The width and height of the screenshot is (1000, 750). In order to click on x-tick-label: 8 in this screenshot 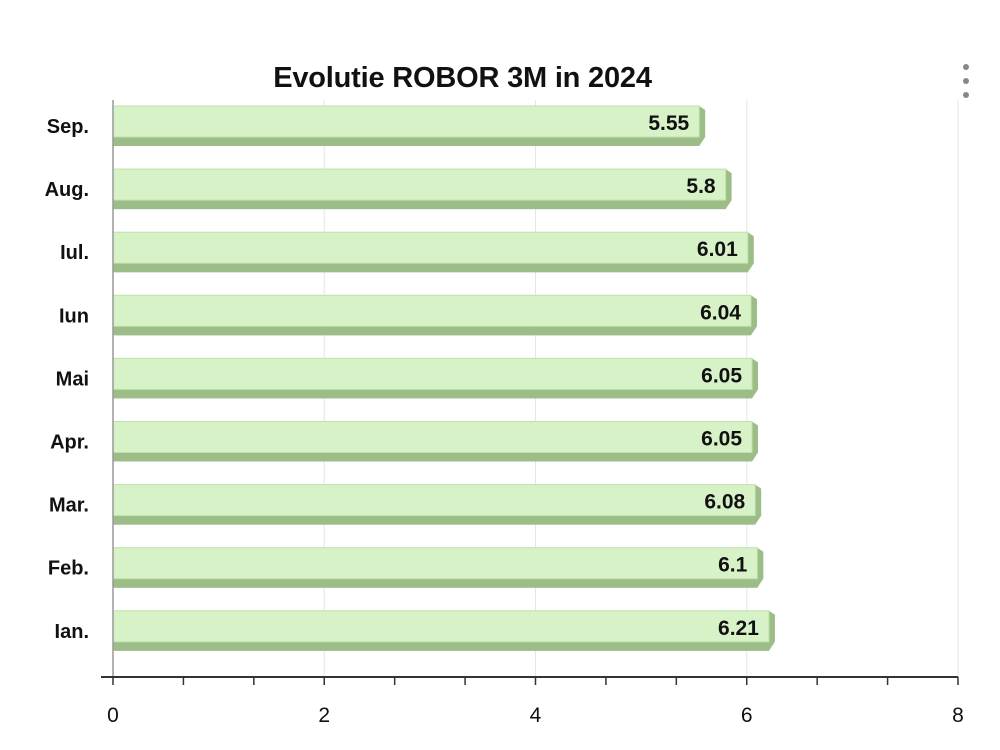, I will do `click(958, 715)`.